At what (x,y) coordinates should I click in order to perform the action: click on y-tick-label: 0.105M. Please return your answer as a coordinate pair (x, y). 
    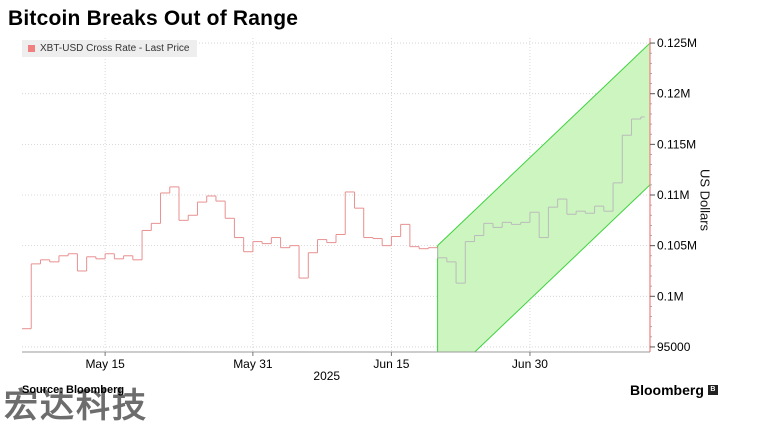
    Looking at the image, I should click on (677, 246).